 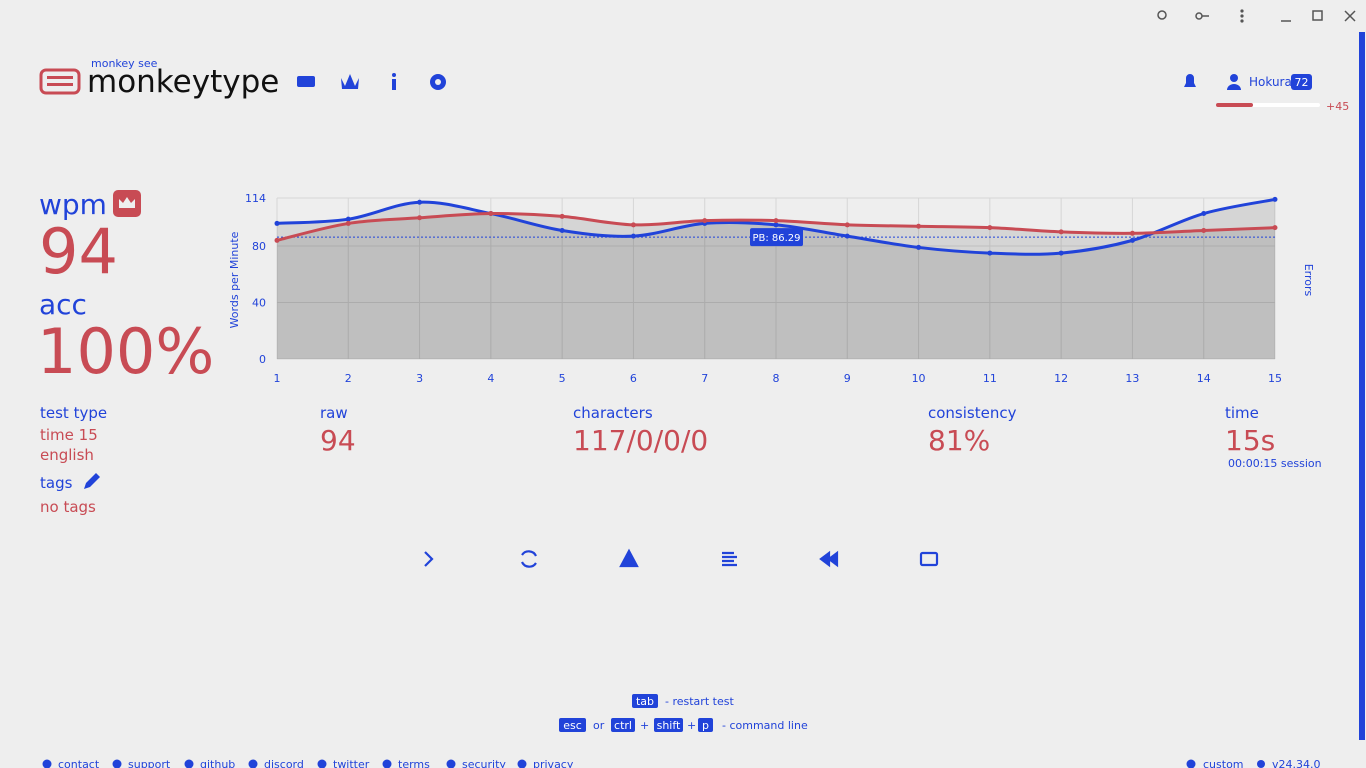 I want to click on footer-link: twitter, so click(x=351, y=763).